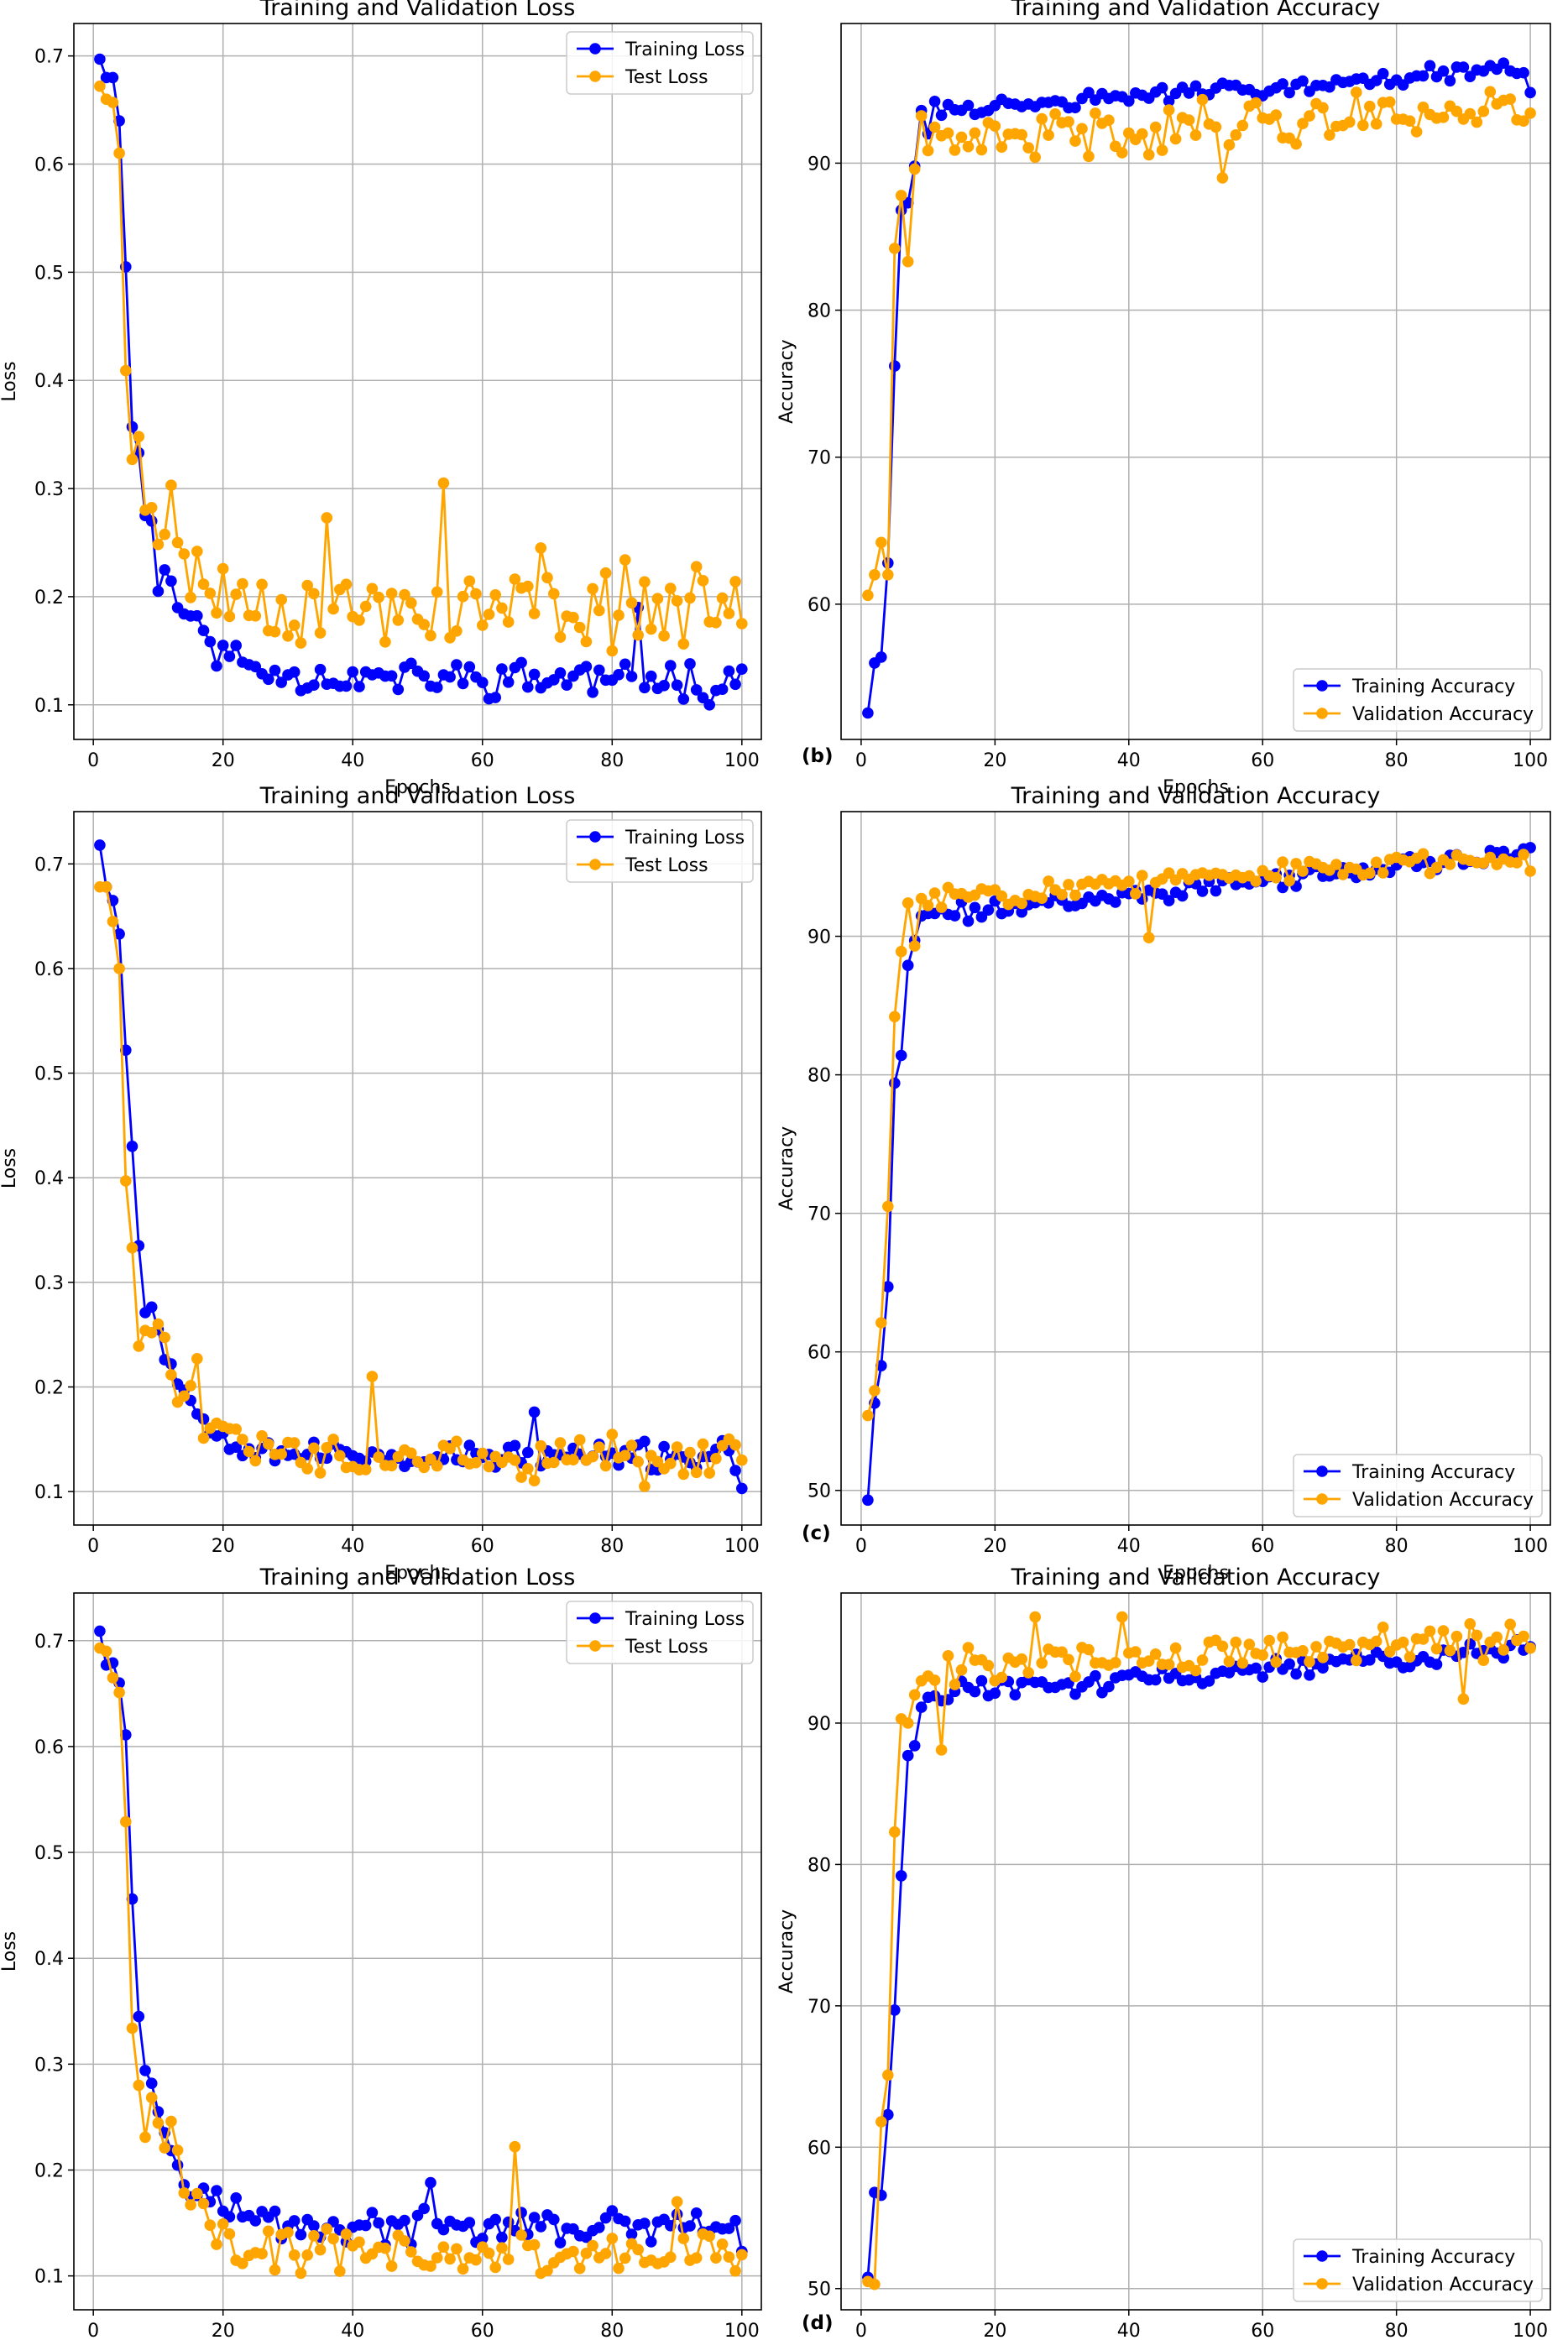 The image size is (1568, 2340). Describe the element at coordinates (685, 50) in the screenshot. I see `legend-label: Training Loss` at that location.